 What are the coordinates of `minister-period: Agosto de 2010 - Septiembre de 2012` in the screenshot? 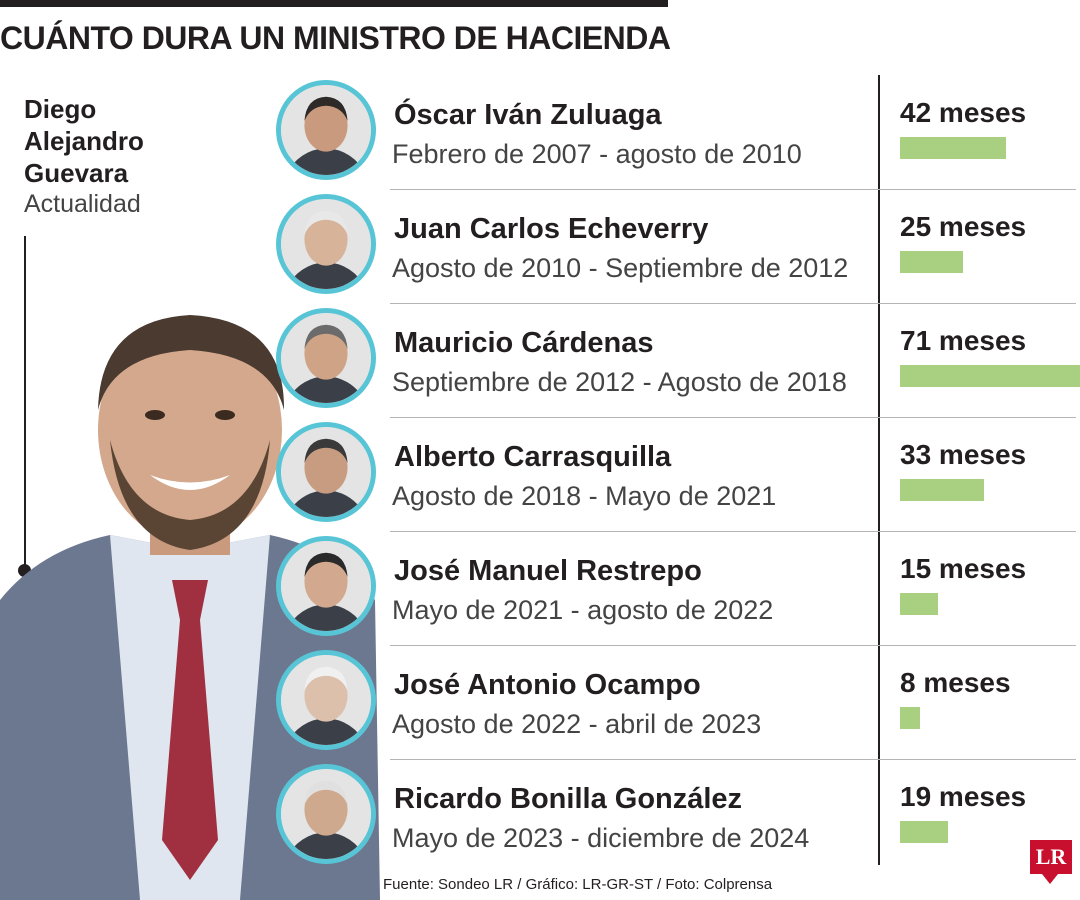 It's located at (620, 268).